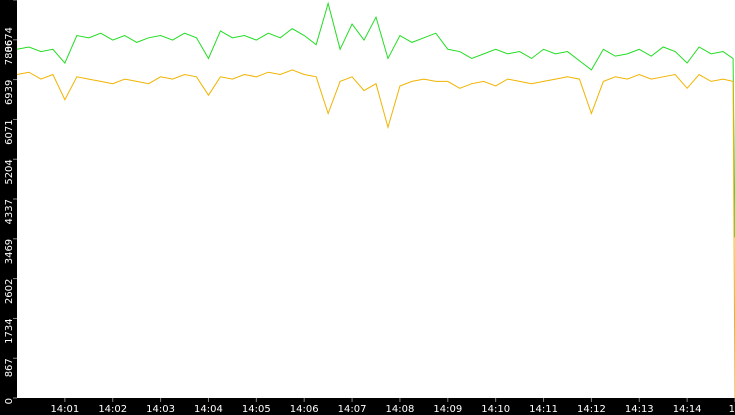 This screenshot has width=735, height=415. What do you see at coordinates (447, 409) in the screenshot?
I see `x-tick-label: 14:09` at bounding box center [447, 409].